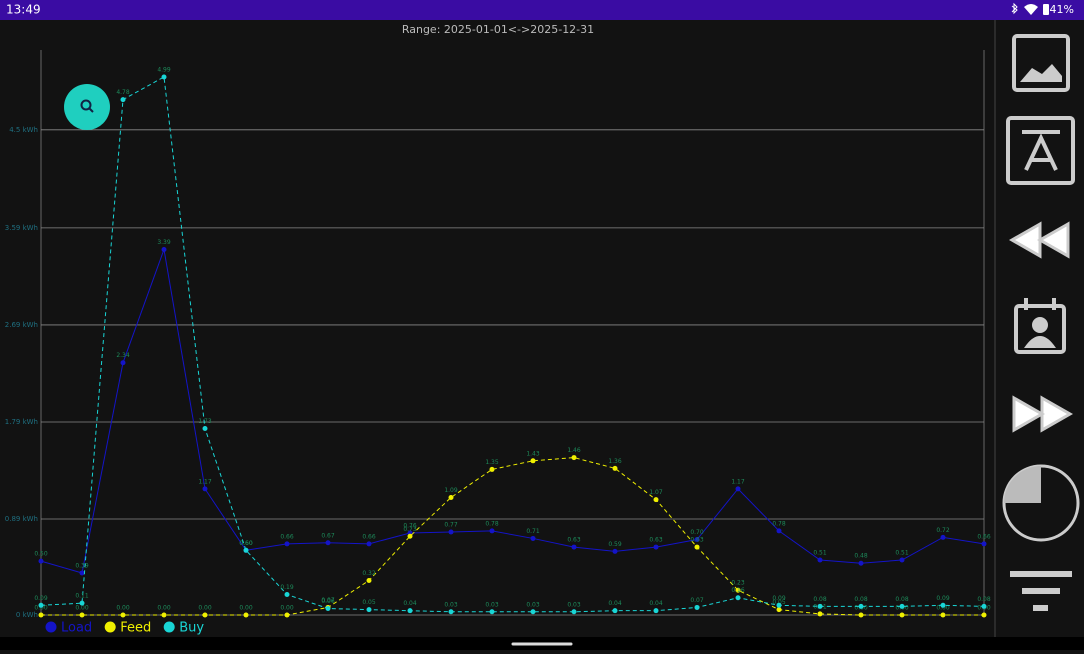 The image size is (1084, 654). I want to click on data-label: 0.07, so click(328, 600).